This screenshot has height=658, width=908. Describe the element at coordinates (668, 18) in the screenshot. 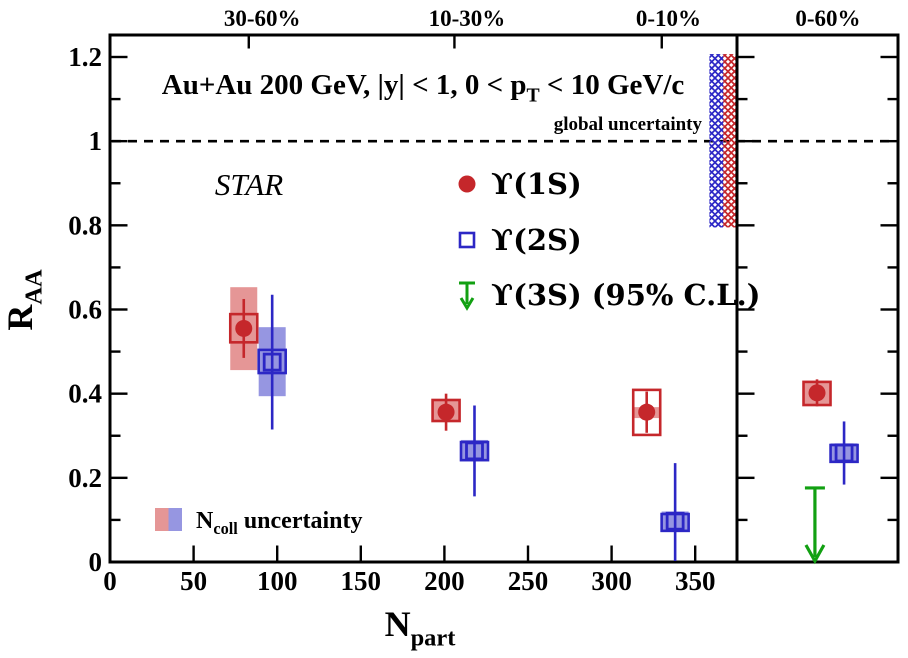

I see `top-axis-label-0-10-: 0-10%` at that location.